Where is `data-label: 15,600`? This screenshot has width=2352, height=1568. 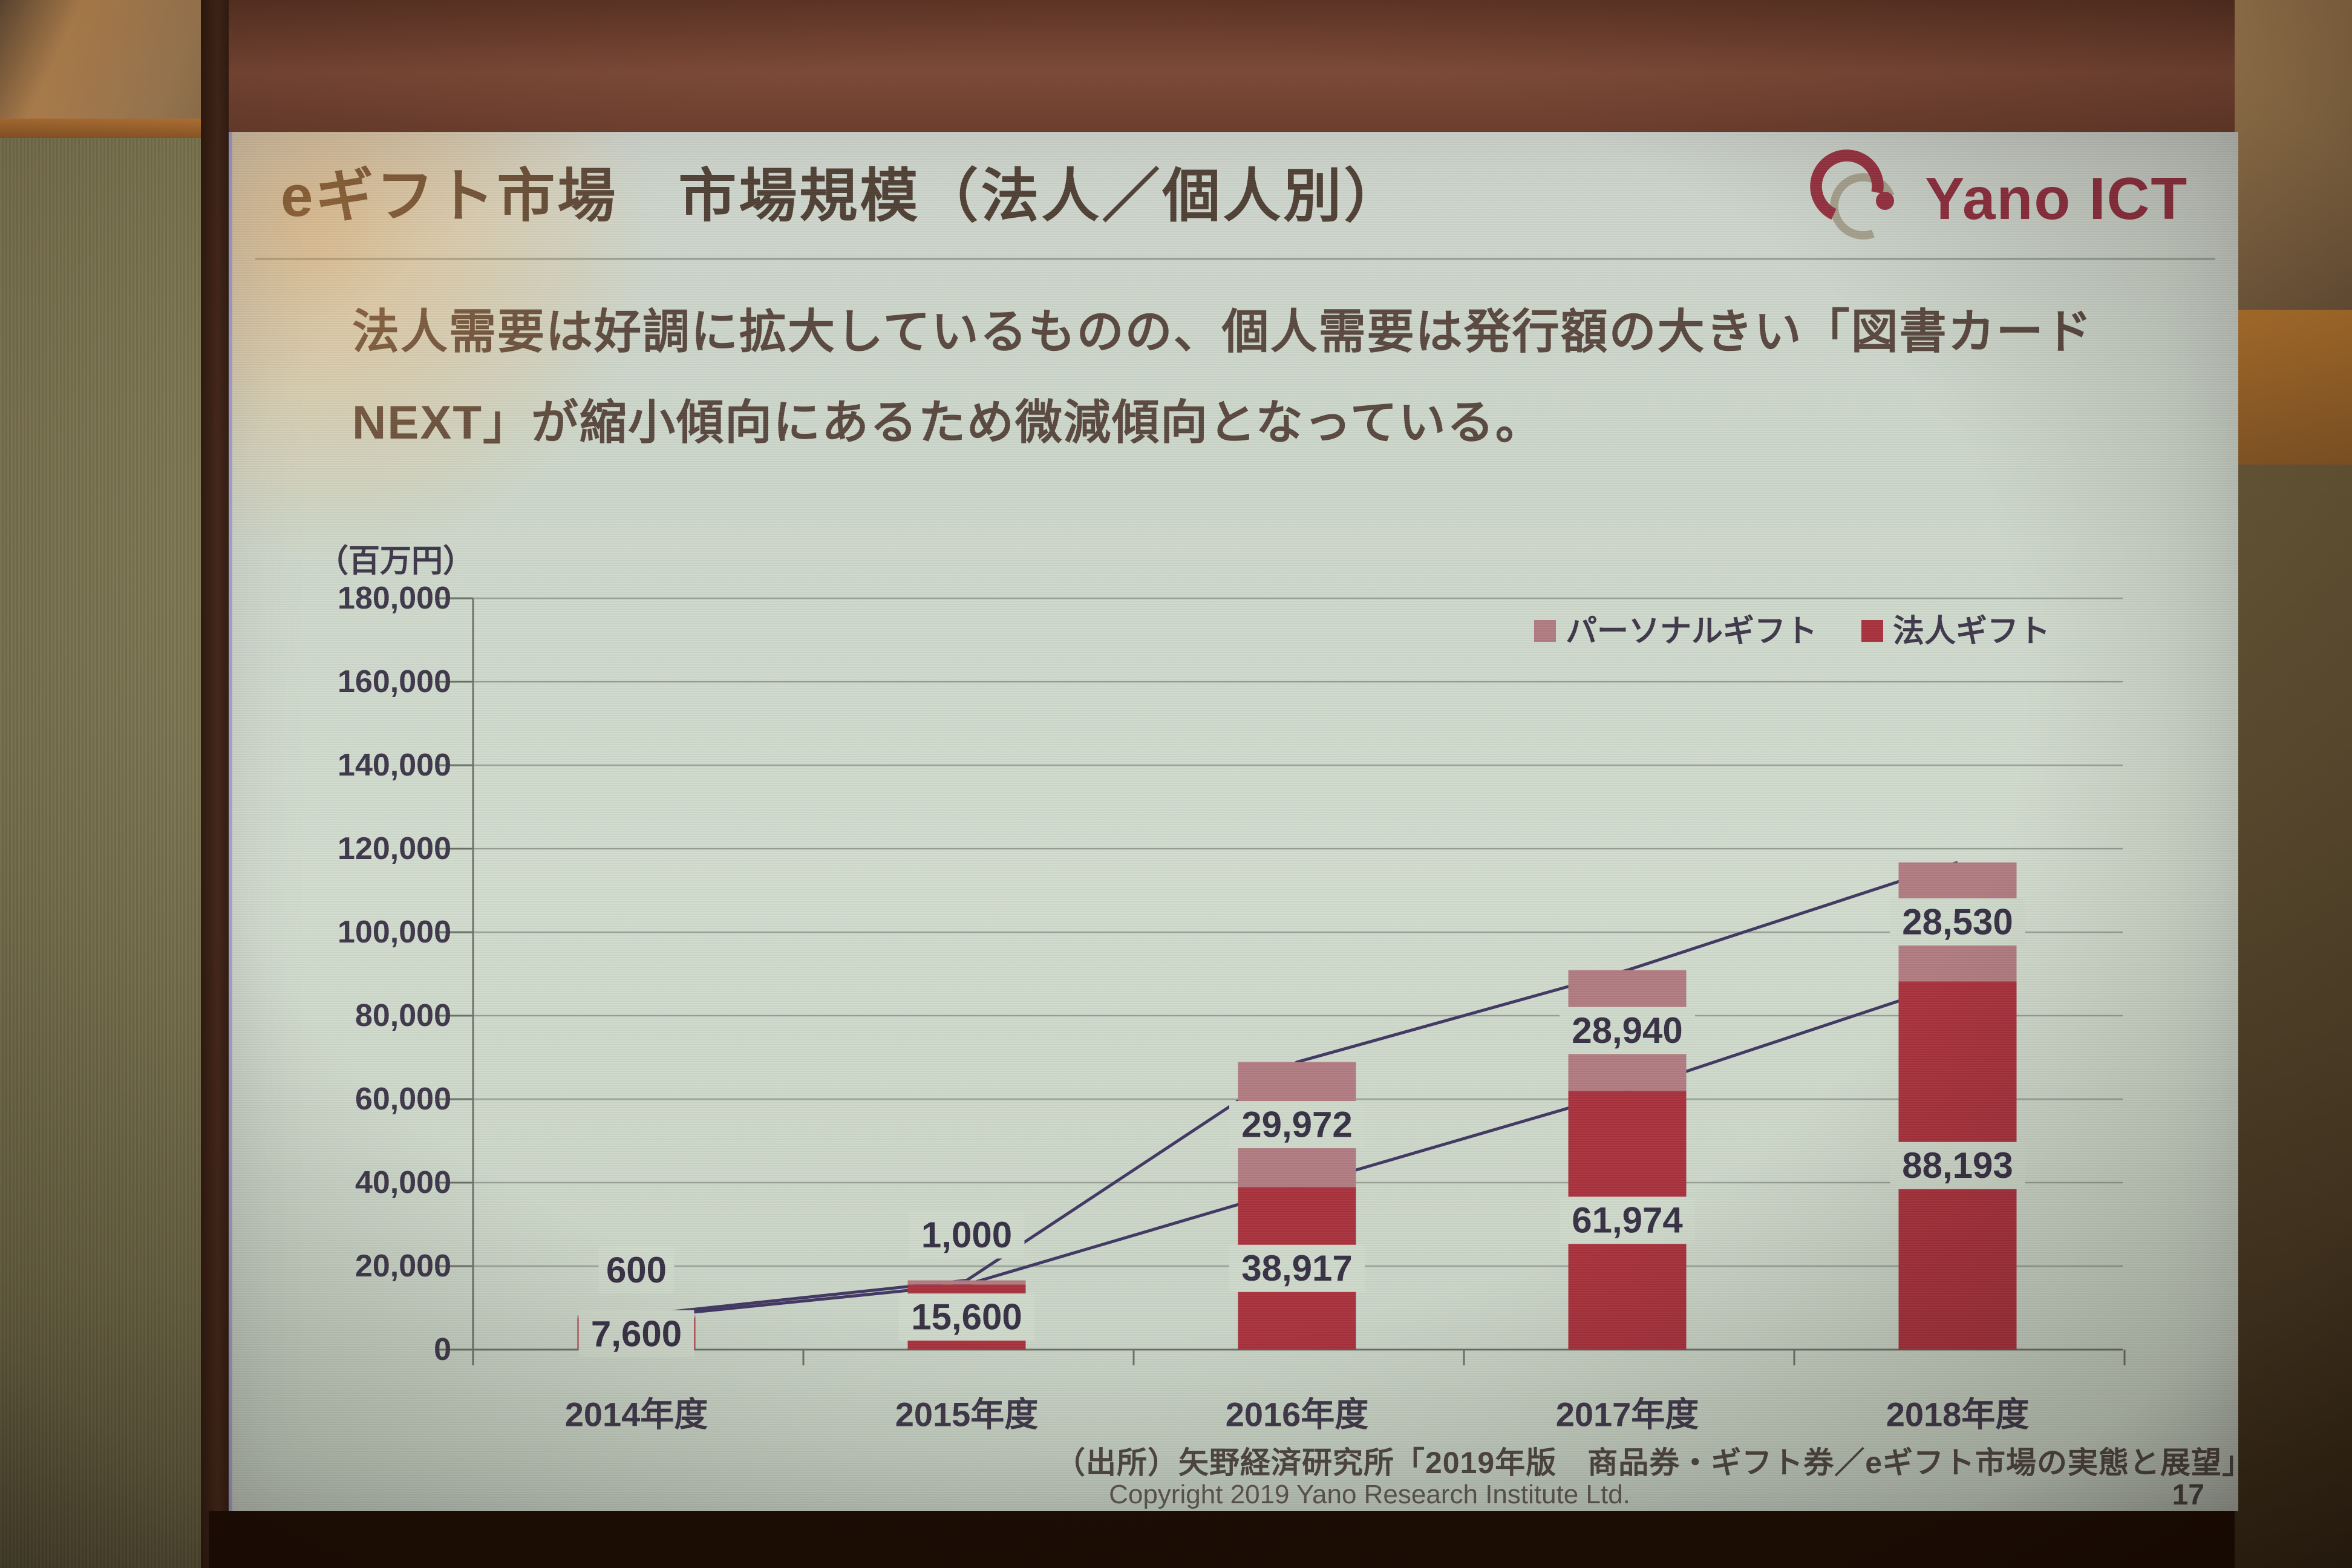
data-label: 15,600 is located at coordinates (966, 1317).